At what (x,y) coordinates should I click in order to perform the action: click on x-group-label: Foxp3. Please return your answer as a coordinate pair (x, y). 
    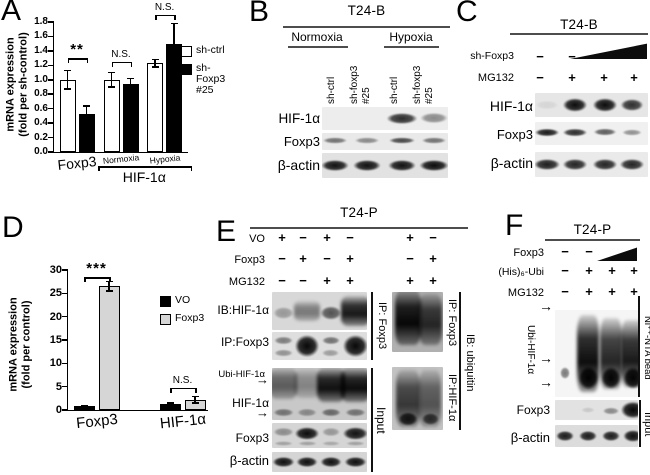
    Looking at the image, I should click on (96, 421).